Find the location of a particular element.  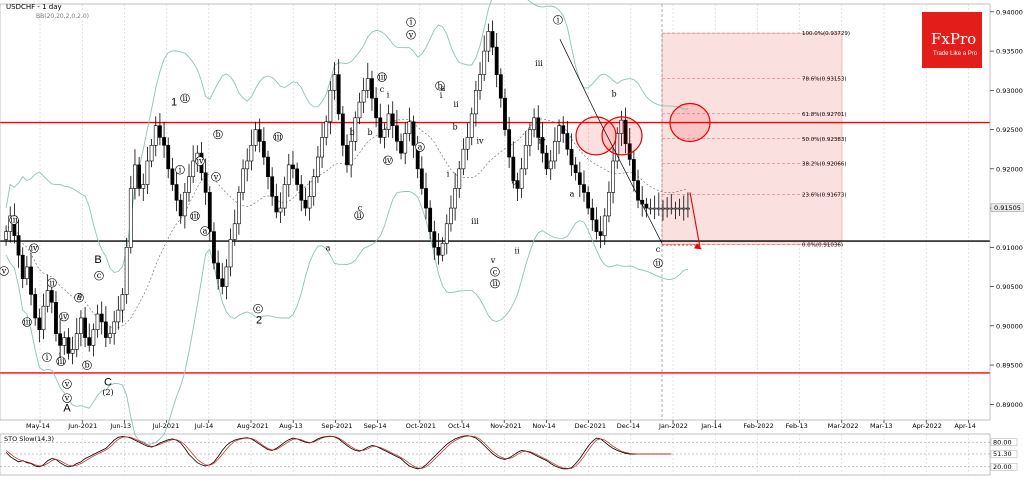

fib-level-label: 100.0%(0.93729) is located at coordinates (826, 34).